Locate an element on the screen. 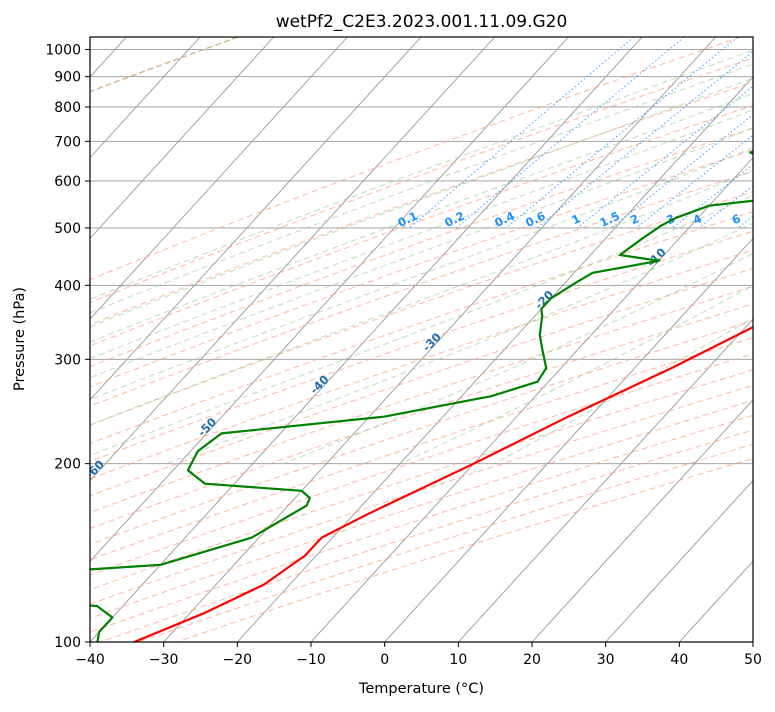  y-axis-label: Pressure (hPa) is located at coordinates (20, 339).